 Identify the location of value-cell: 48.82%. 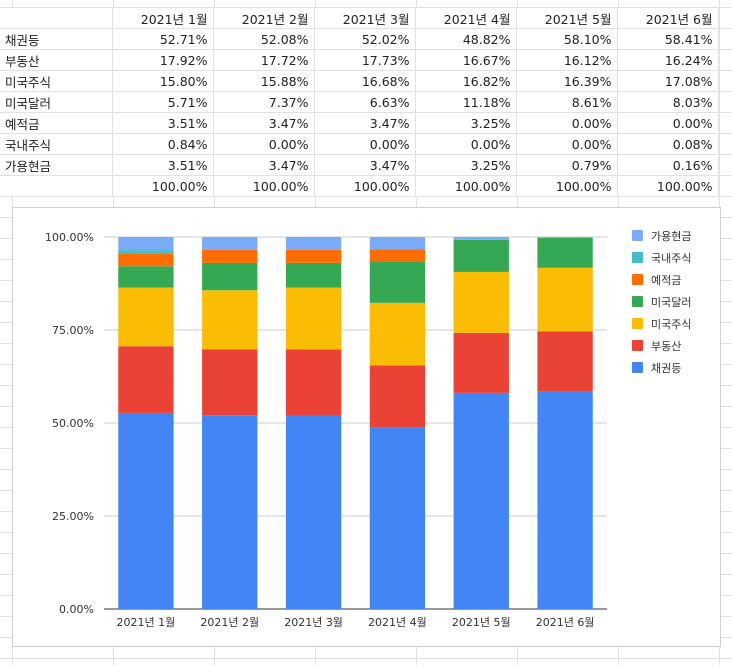
(466, 39).